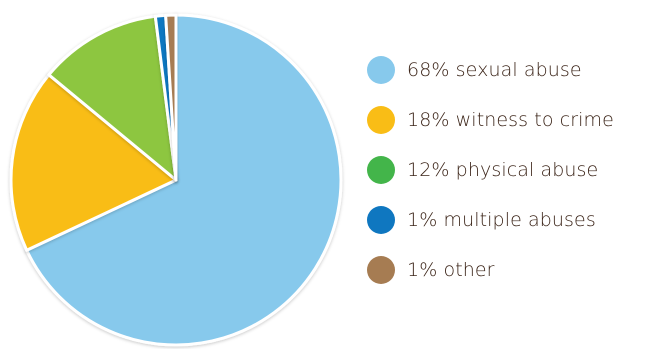 The image size is (655, 349). What do you see at coordinates (503, 170) in the screenshot?
I see `legend-label-physical-abuse: 12% physical abuse` at bounding box center [503, 170].